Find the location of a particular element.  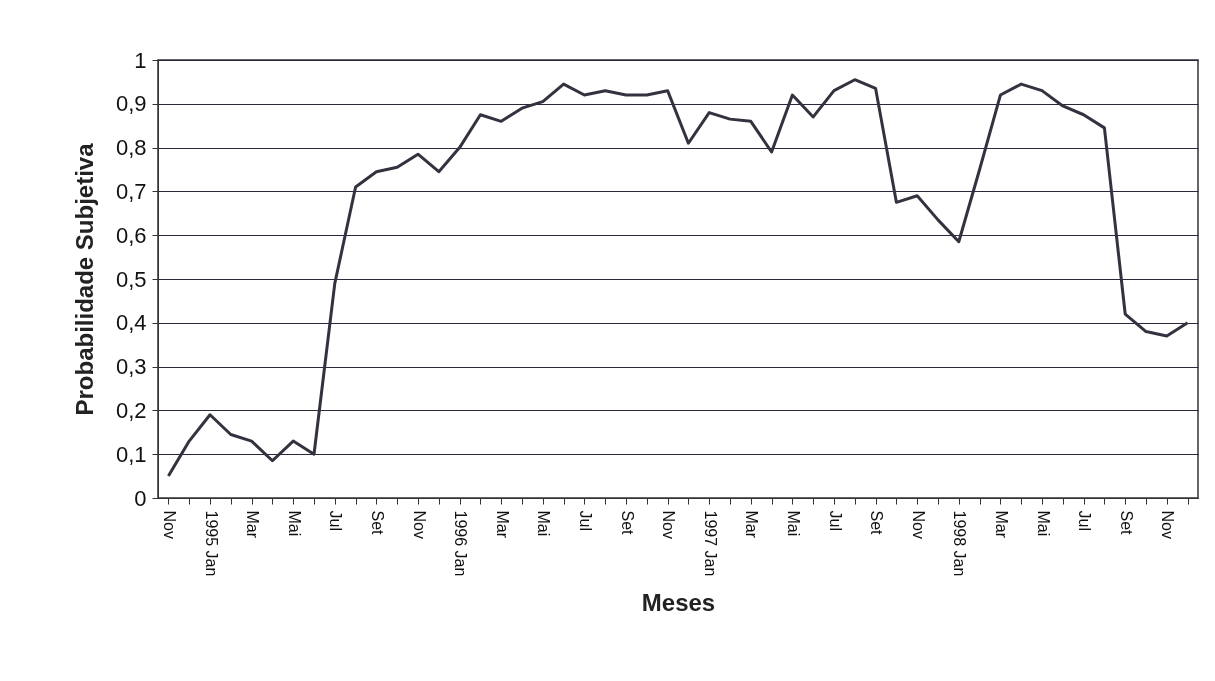

x-tick-label: 1996 Jan is located at coordinates (461, 543).